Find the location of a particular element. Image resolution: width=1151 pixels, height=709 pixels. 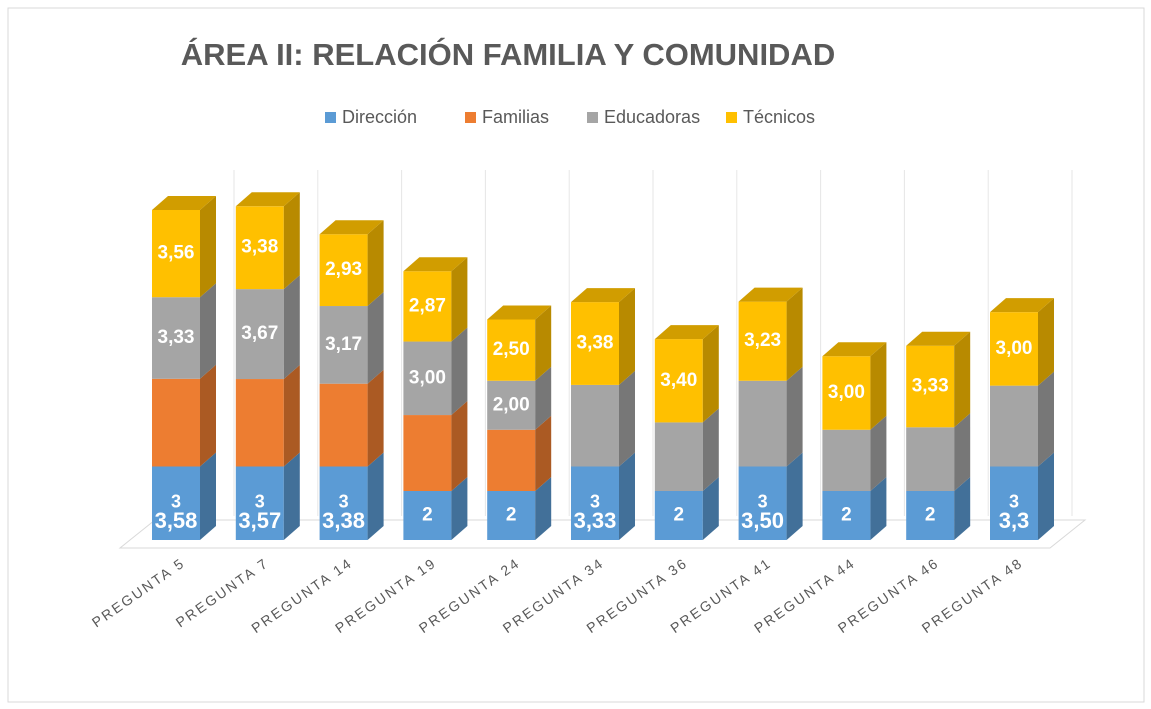

chart-title: ÁREA II: RELACIÓN FAMILIA Y COMUNIDAD is located at coordinates (508, 54).